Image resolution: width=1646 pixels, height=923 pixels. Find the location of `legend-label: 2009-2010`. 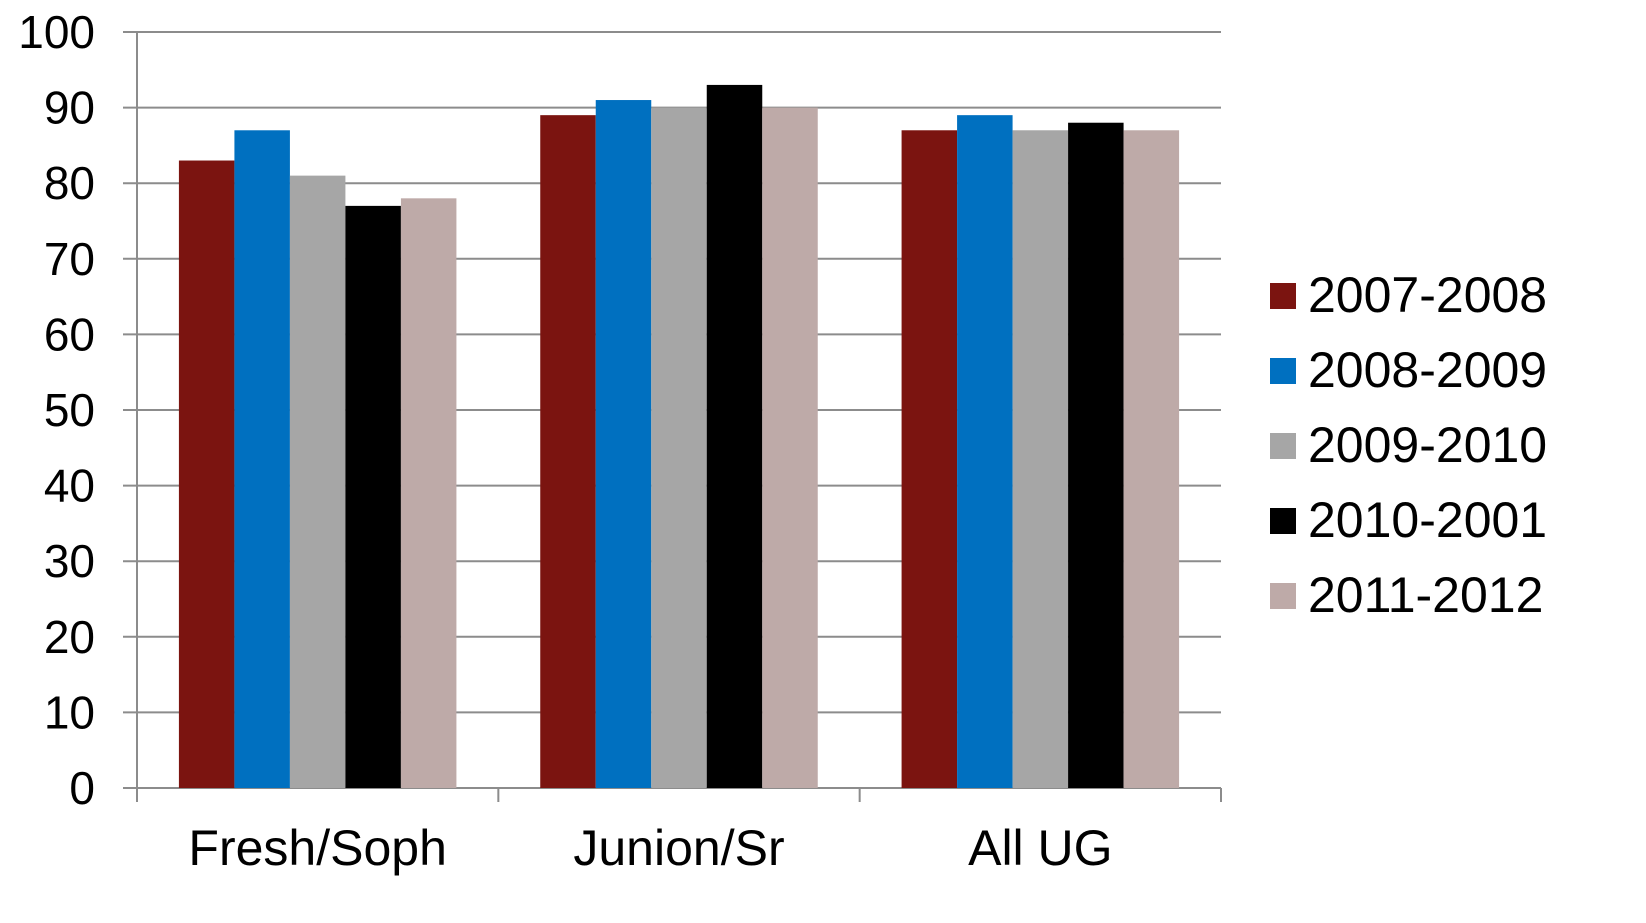

legend-label: 2009-2010 is located at coordinates (1427, 445).